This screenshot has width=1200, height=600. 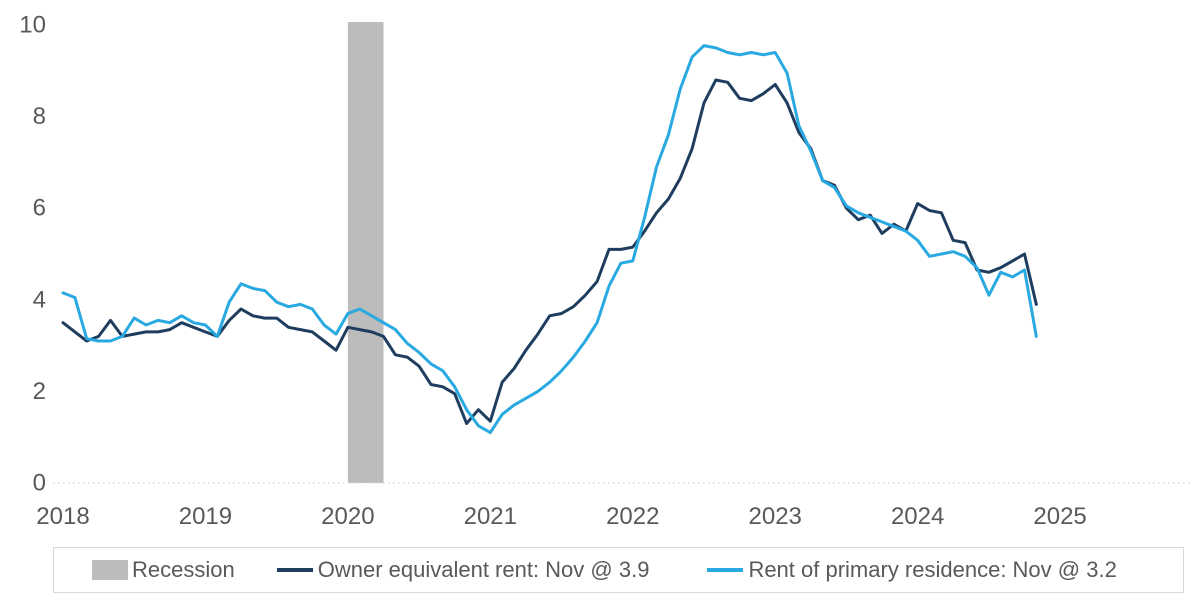 I want to click on recession-swatch, so click(x=110, y=570).